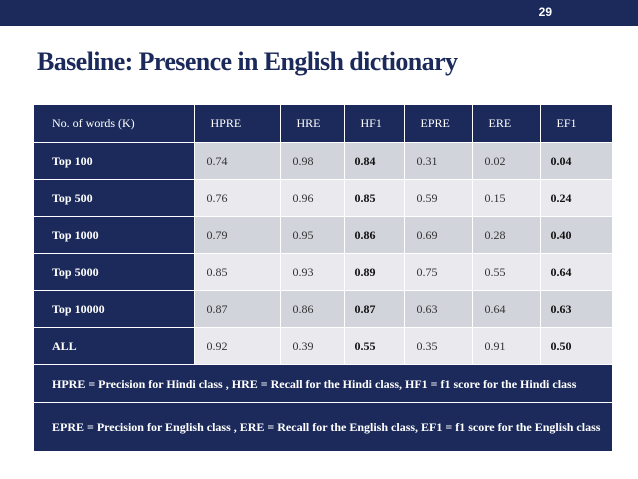 This screenshot has width=638, height=479. Describe the element at coordinates (438, 198) in the screenshot. I see `table-cell: 0.59` at that location.